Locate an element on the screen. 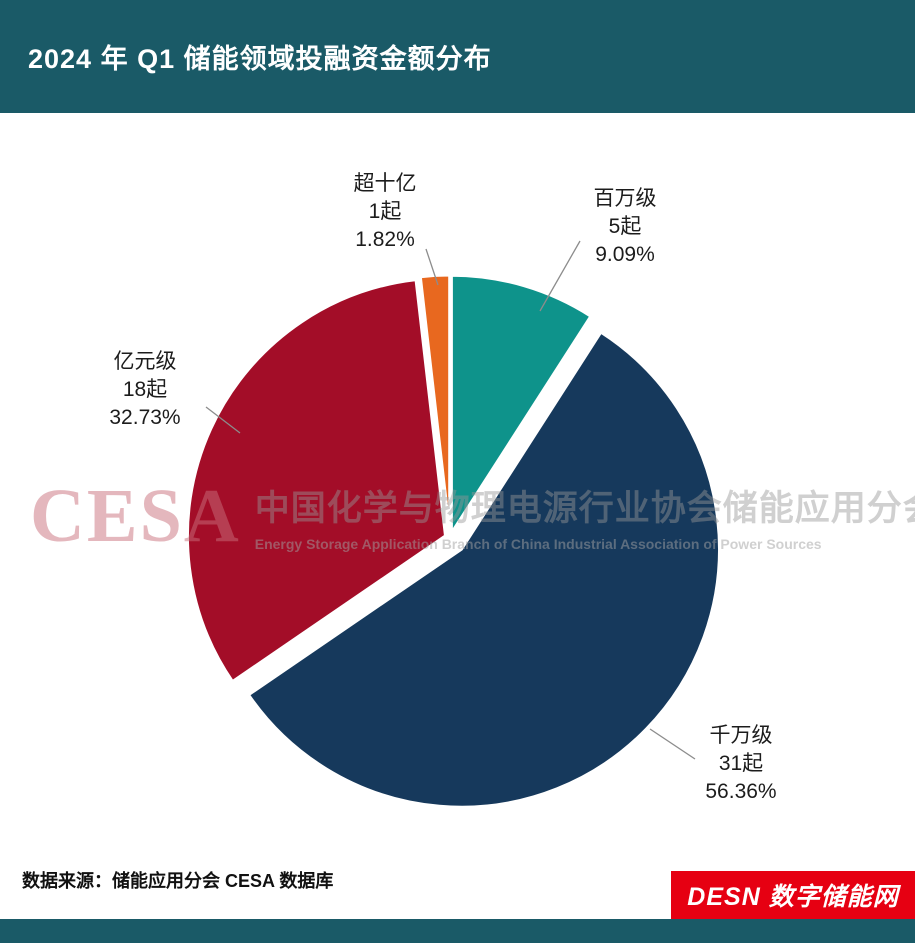 Image resolution: width=915 pixels, height=943 pixels. slice-name: 千万级 is located at coordinates (741, 735).